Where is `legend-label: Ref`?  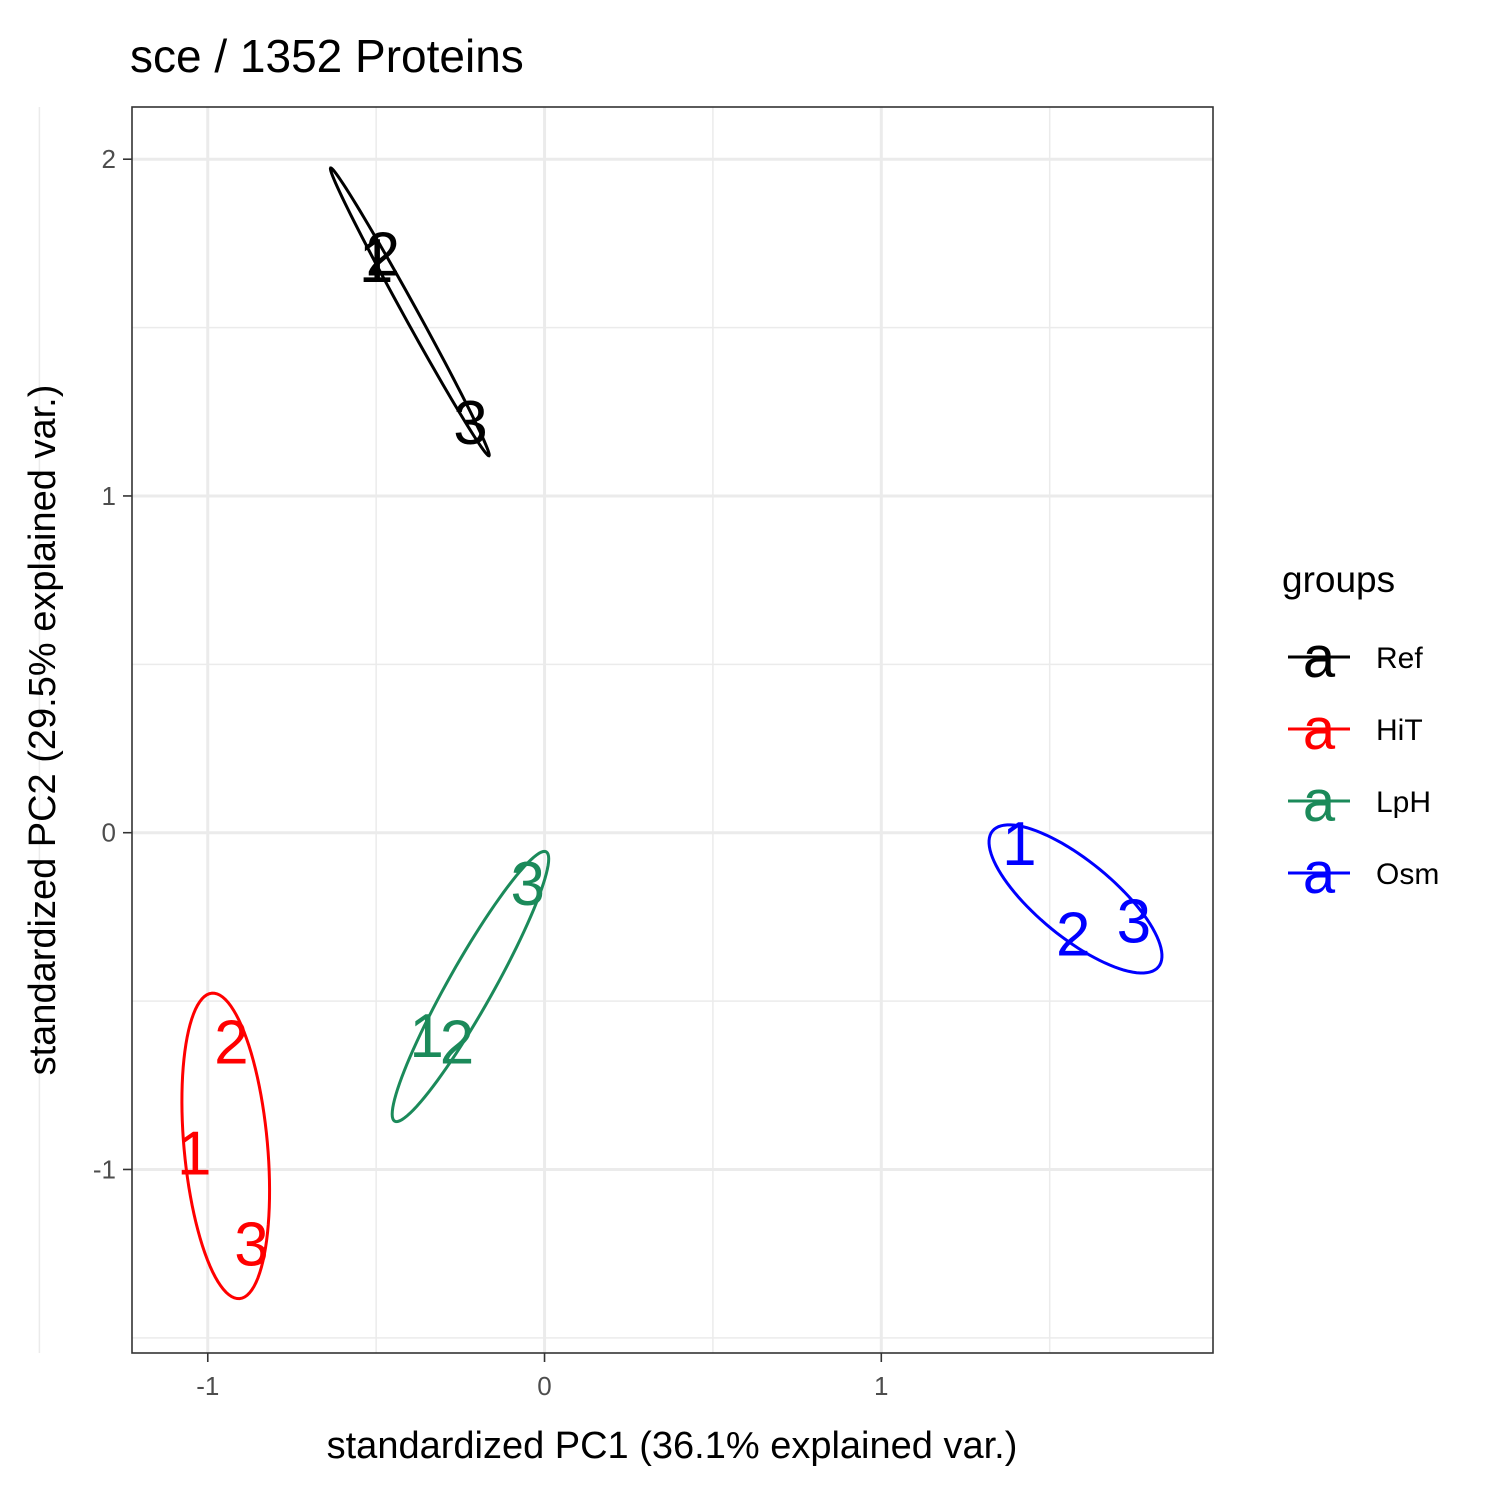
legend-label: Ref is located at coordinates (1399, 658).